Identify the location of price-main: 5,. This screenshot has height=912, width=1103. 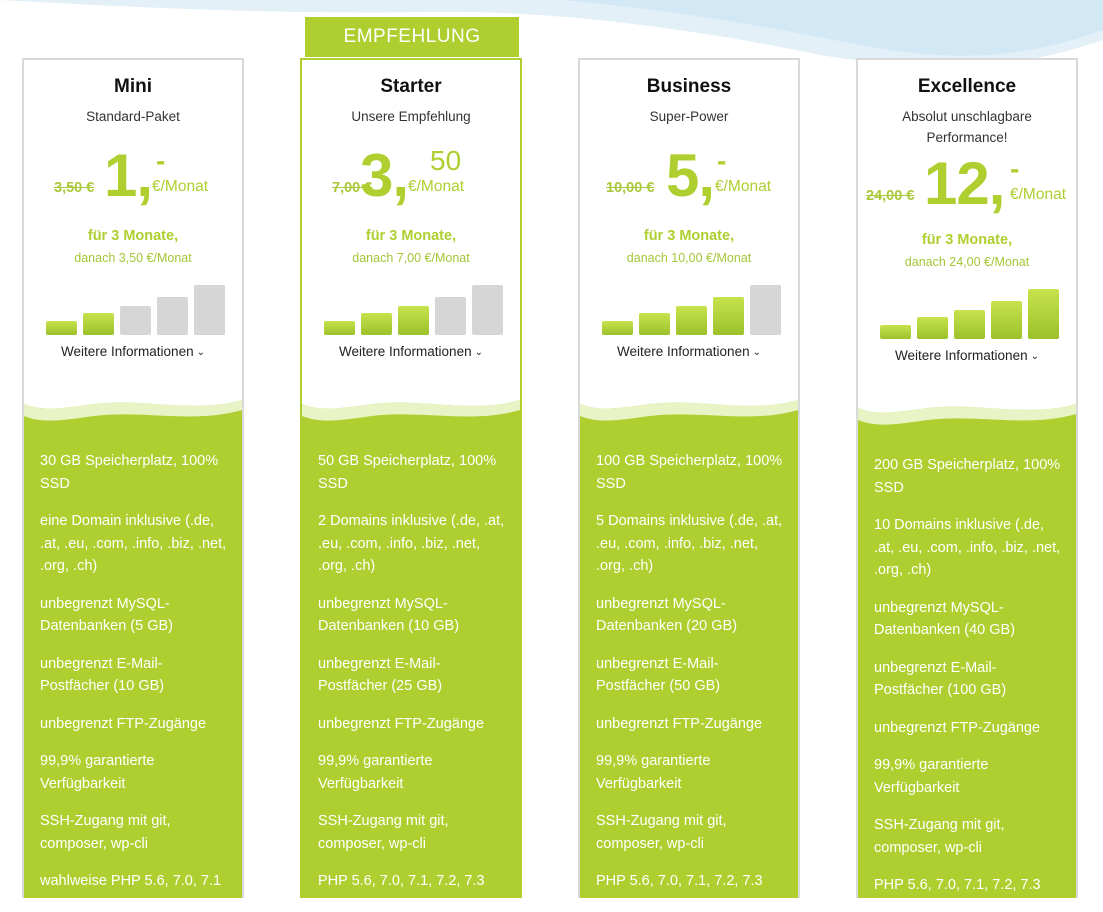
(690, 175).